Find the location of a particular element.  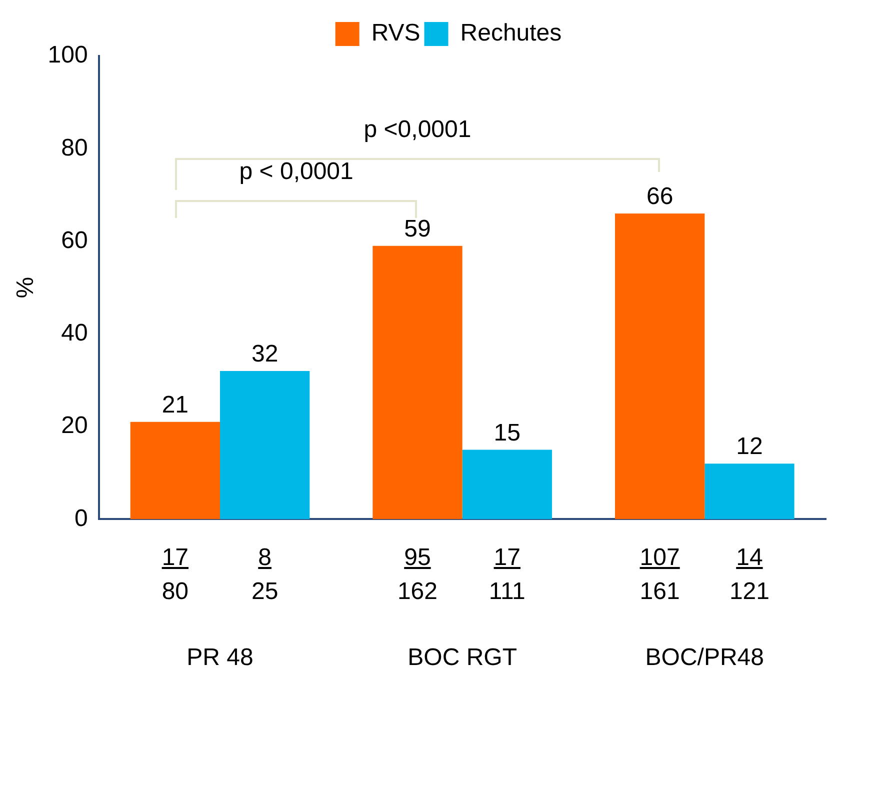

text: 161 is located at coordinates (659, 592).